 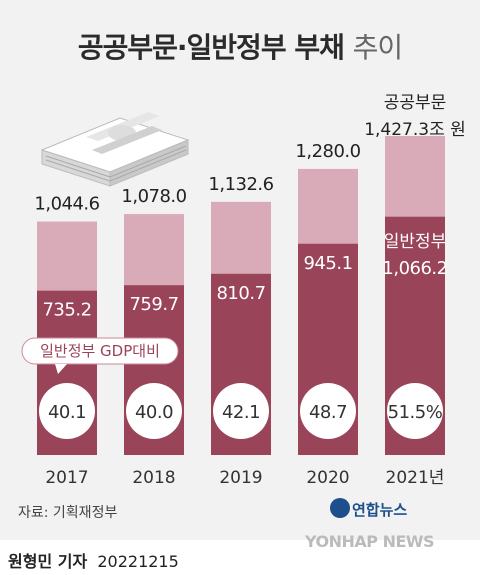 I want to click on publish-date: 20221215, so click(x=138, y=561).